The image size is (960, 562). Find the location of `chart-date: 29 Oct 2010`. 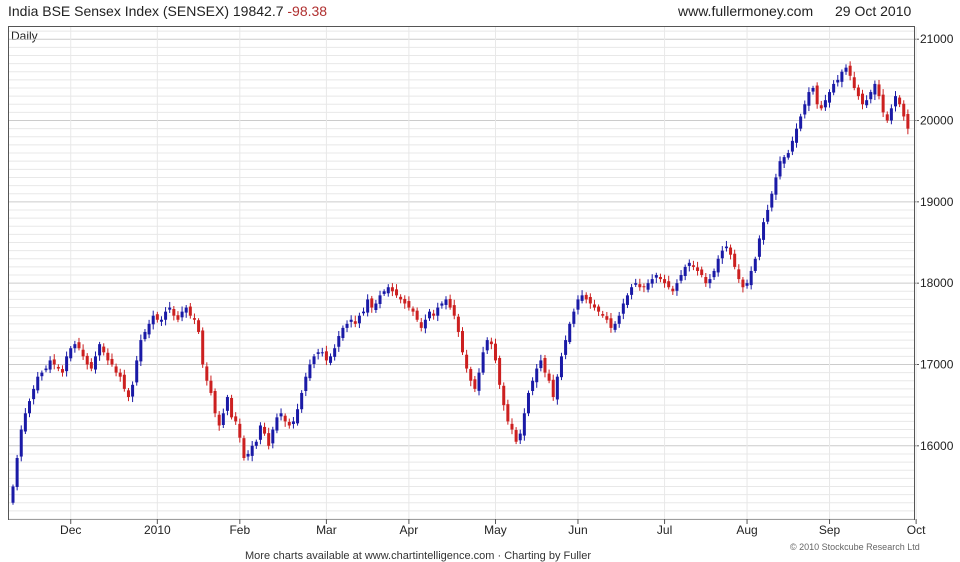

chart-date: 29 Oct 2010 is located at coordinates (873, 11).